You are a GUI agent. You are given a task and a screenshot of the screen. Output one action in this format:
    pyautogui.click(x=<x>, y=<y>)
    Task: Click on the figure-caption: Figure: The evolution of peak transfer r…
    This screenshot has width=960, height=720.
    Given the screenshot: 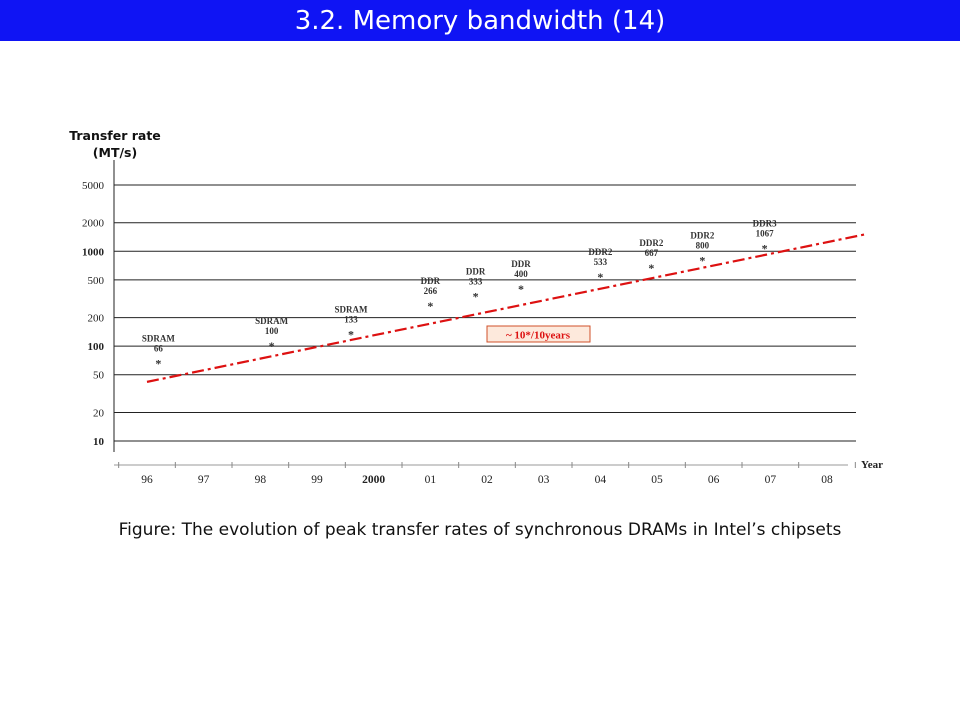 What is the action you would take?
    pyautogui.click(x=480, y=530)
    